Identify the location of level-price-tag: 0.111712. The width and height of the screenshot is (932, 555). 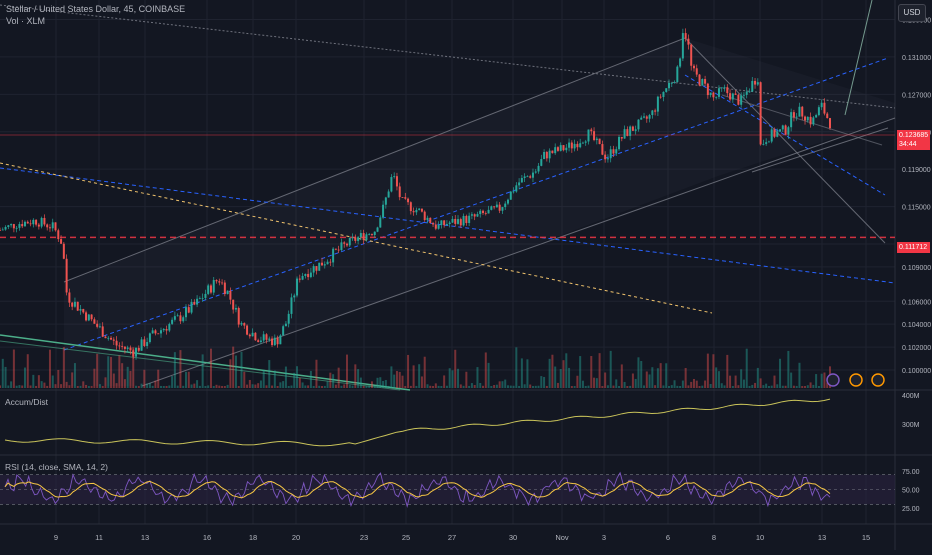
(913, 247).